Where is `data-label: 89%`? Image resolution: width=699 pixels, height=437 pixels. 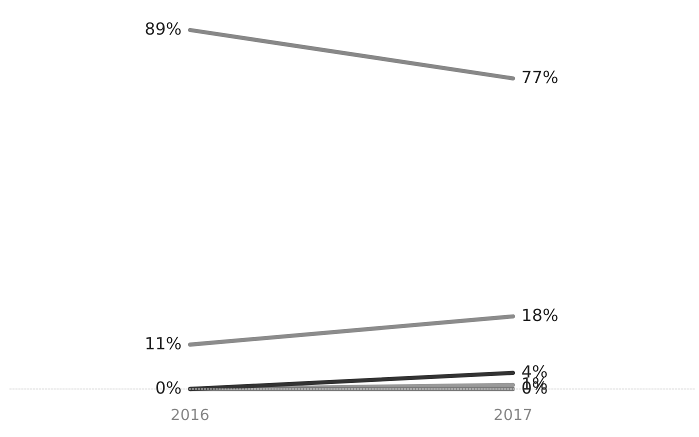 data-label: 89% is located at coordinates (163, 28).